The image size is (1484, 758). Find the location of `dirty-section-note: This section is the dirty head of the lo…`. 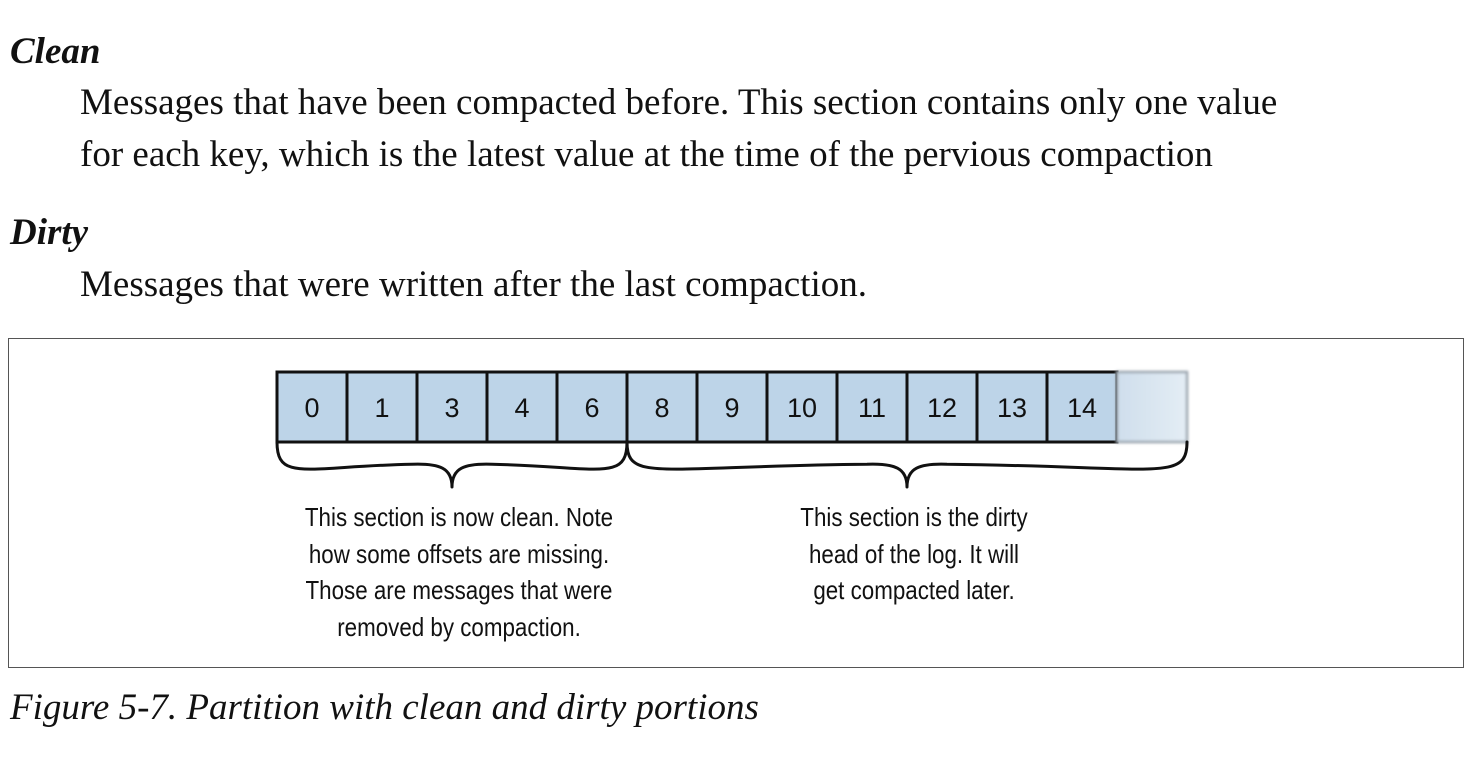

dirty-section-note: This section is the dirty head of the lo… is located at coordinates (913, 554).